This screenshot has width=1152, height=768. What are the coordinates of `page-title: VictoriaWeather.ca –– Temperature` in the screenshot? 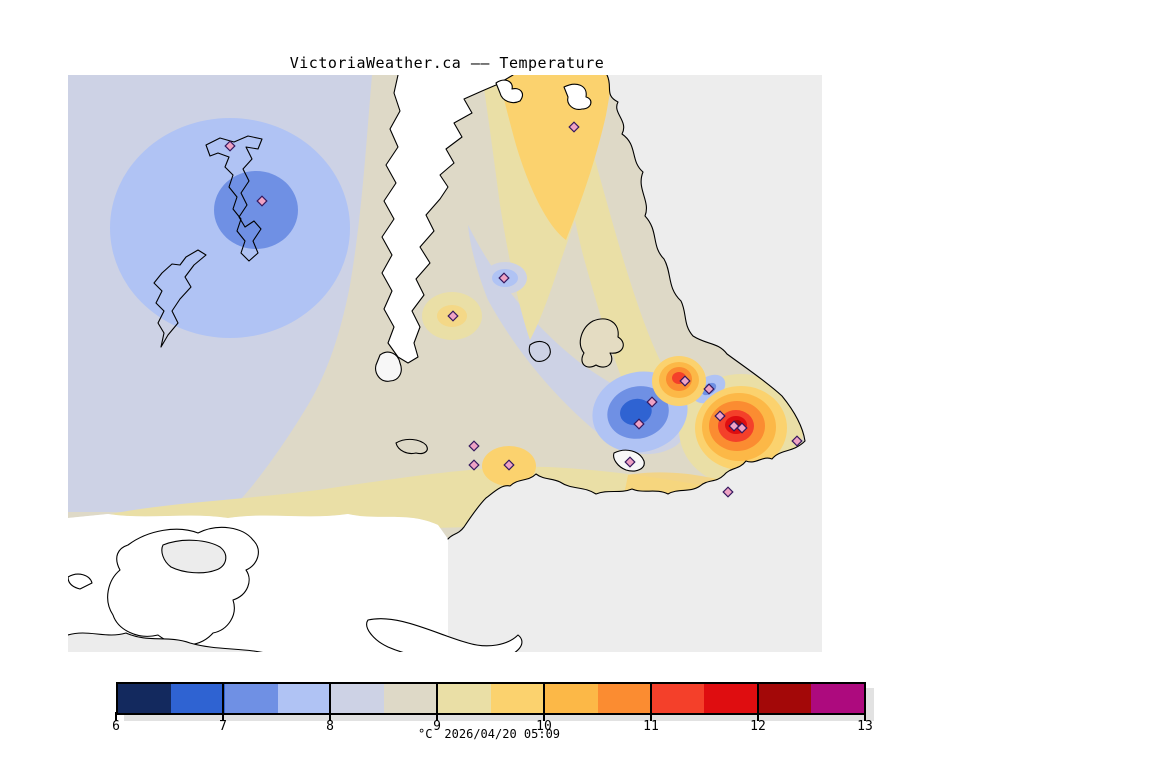 It's located at (447, 63).